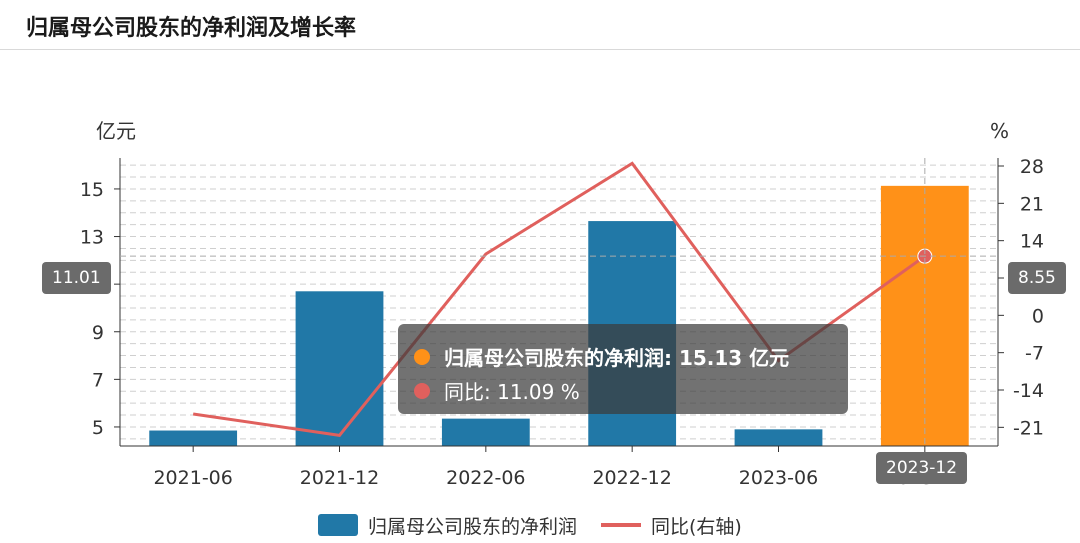 The width and height of the screenshot is (1080, 543). What do you see at coordinates (631, 478) in the screenshot?
I see `x-tick-label: 2022-12` at bounding box center [631, 478].